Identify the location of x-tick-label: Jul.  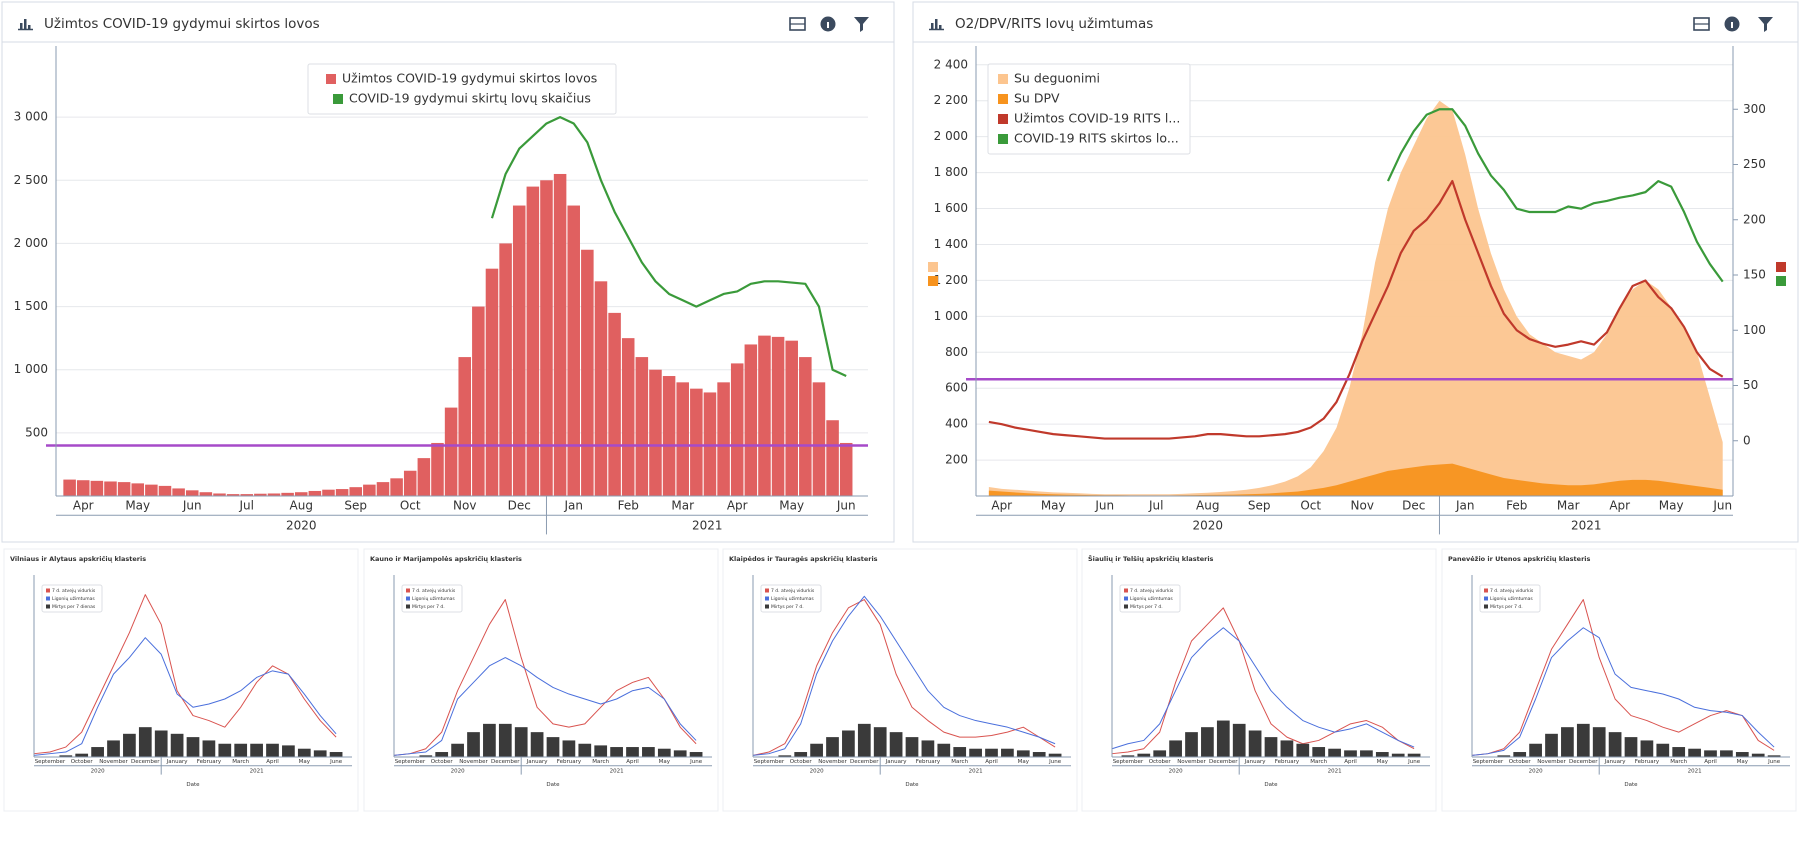
(1155, 506).